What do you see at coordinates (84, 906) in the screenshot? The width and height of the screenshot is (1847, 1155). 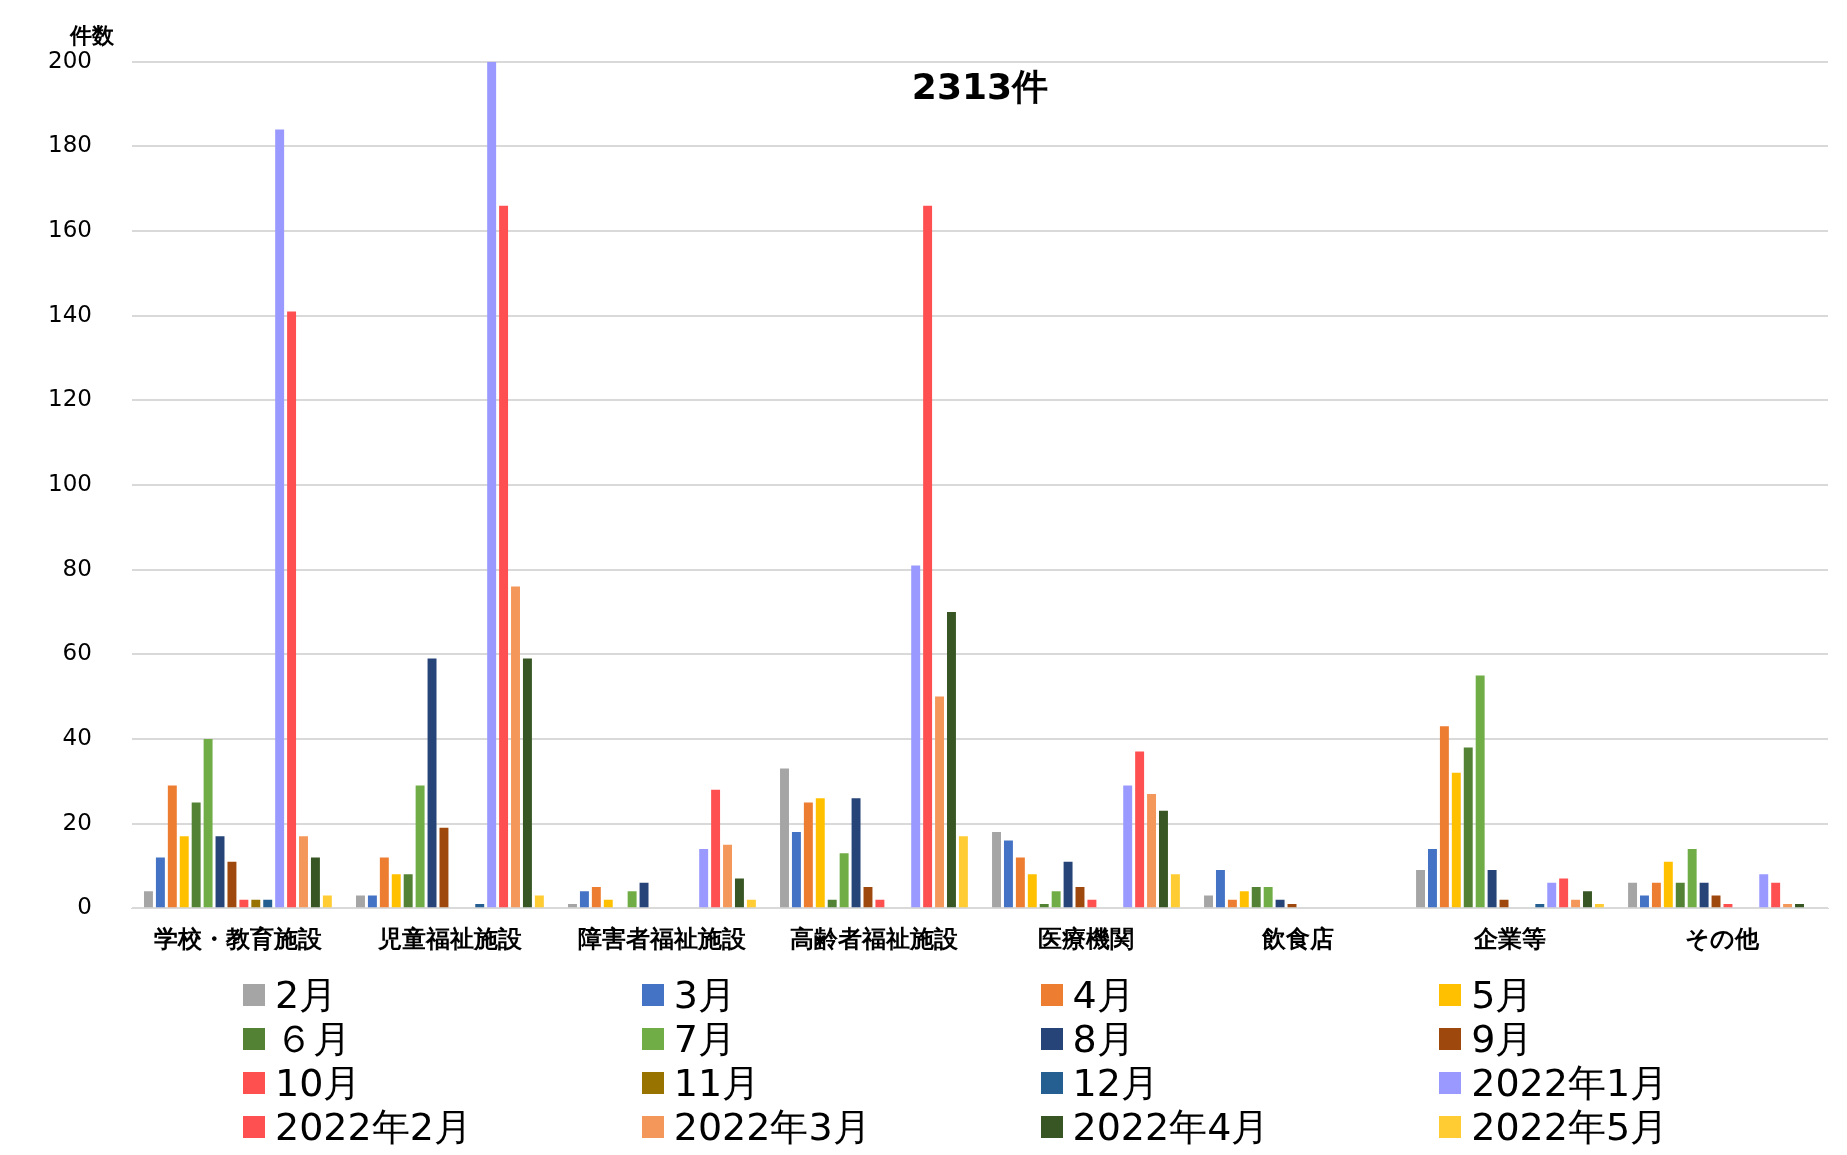 I see `y-tick-label: 0` at bounding box center [84, 906].